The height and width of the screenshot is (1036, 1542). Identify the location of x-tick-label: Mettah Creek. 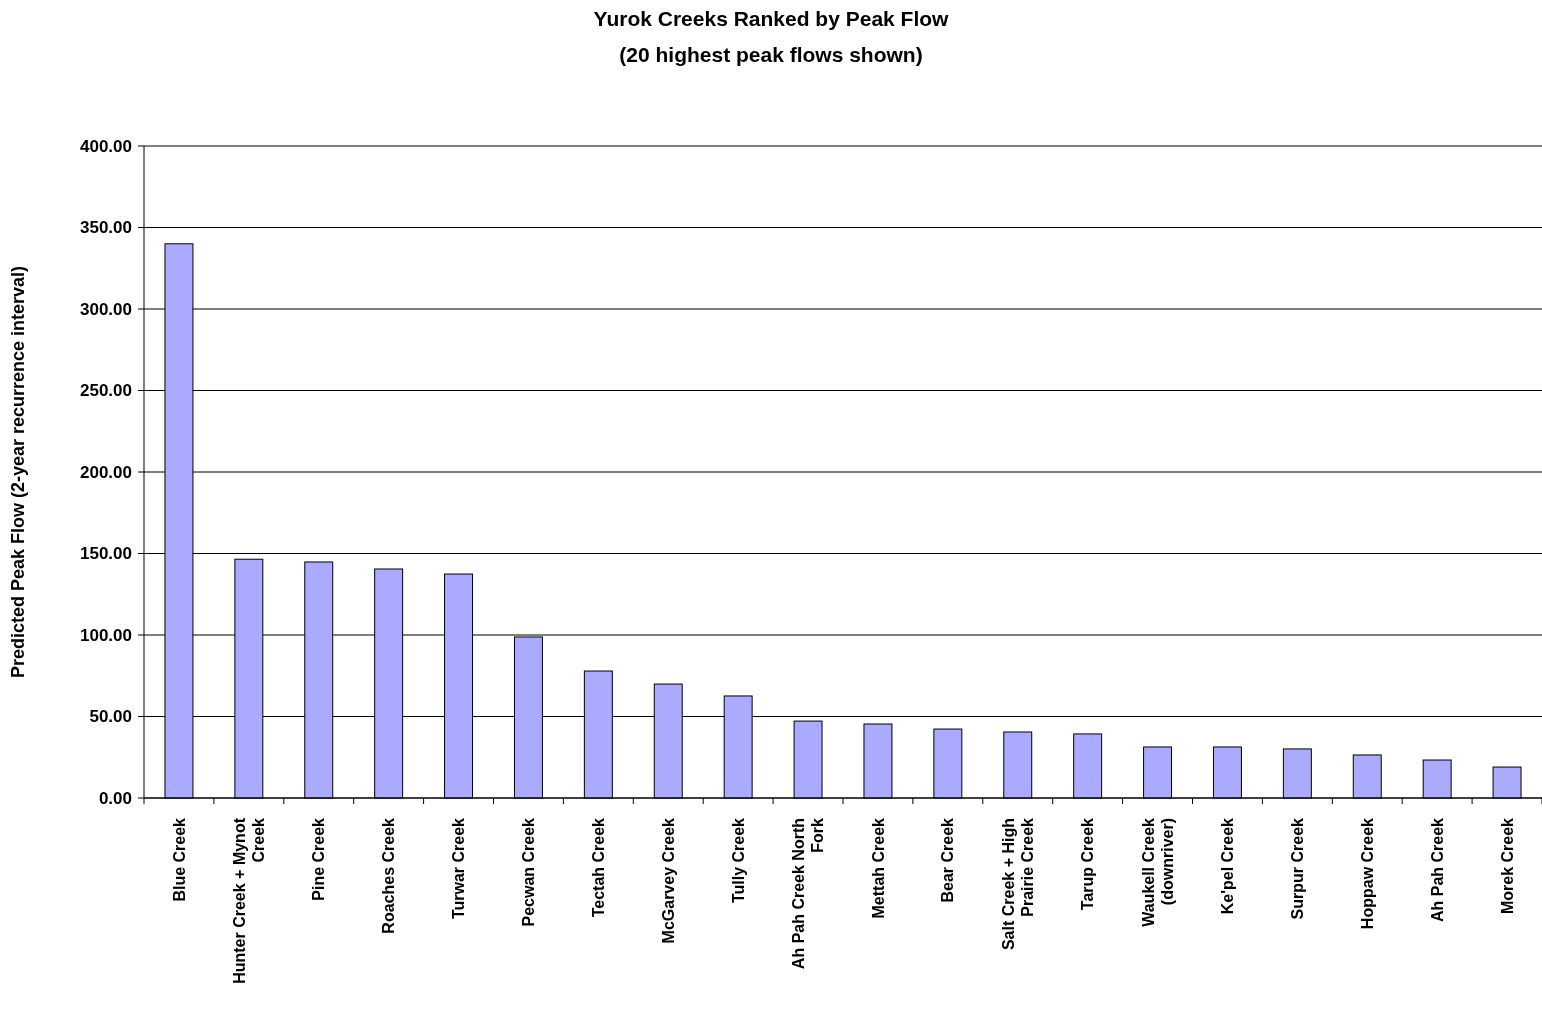
(878, 868).